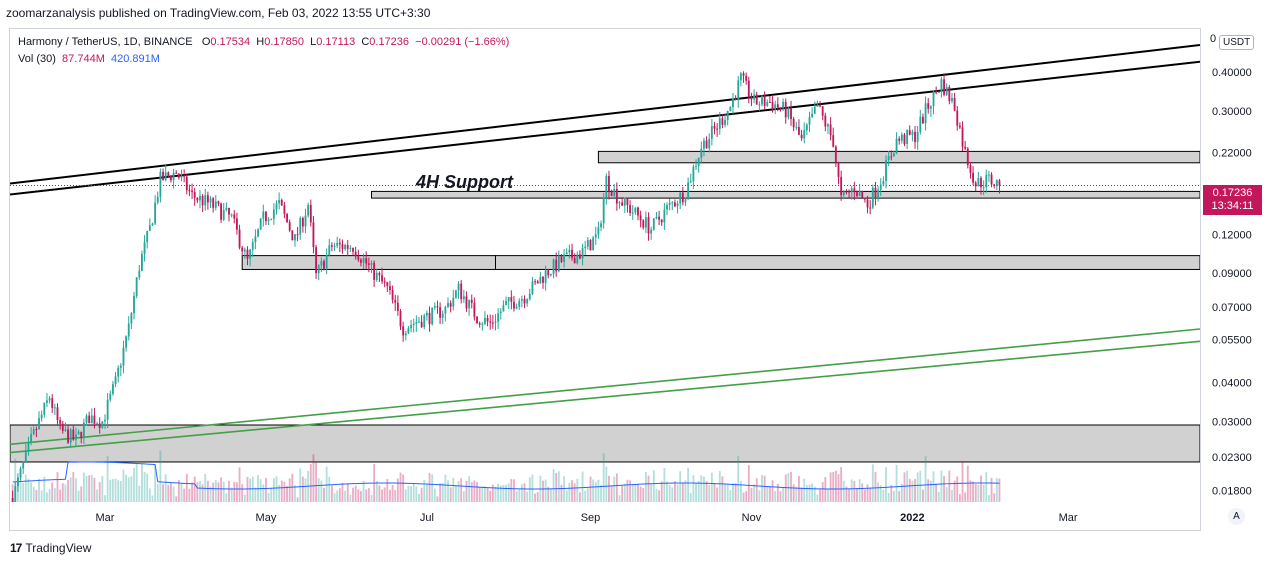  Describe the element at coordinates (1237, 42) in the screenshot. I see `currency-button: USDT` at that location.